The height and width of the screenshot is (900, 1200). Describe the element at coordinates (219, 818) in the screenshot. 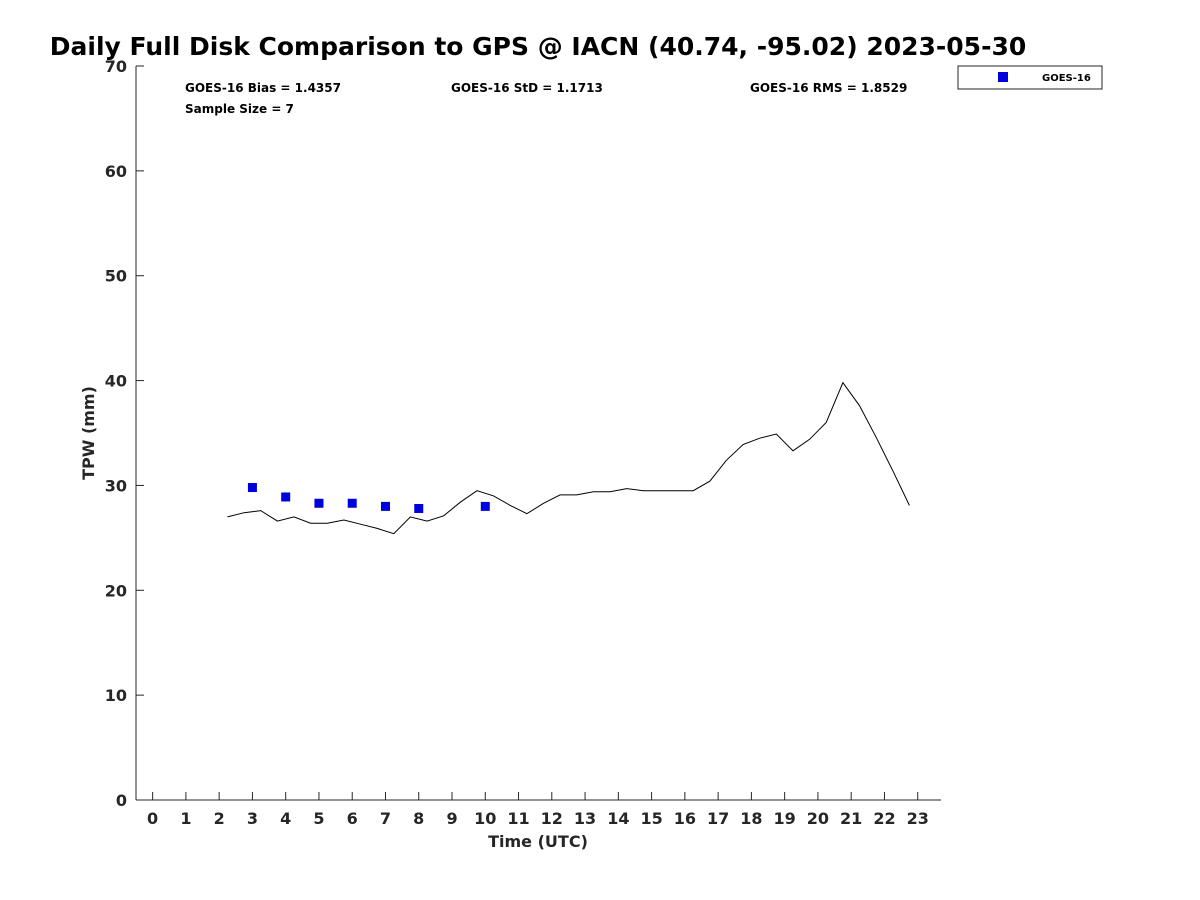

I see `x-tick-label: 2` at that location.